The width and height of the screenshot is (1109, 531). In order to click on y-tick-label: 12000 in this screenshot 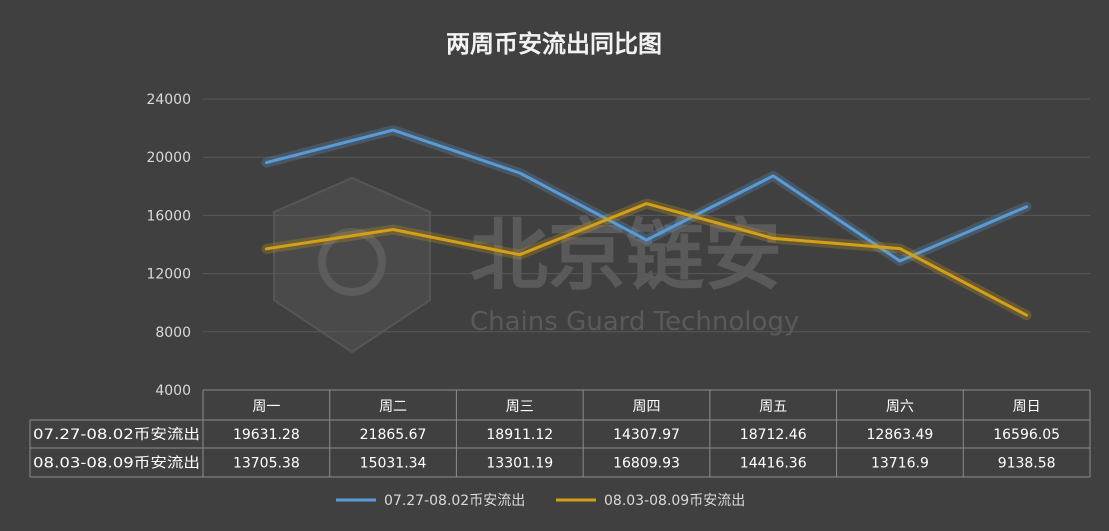, I will do `click(168, 275)`.